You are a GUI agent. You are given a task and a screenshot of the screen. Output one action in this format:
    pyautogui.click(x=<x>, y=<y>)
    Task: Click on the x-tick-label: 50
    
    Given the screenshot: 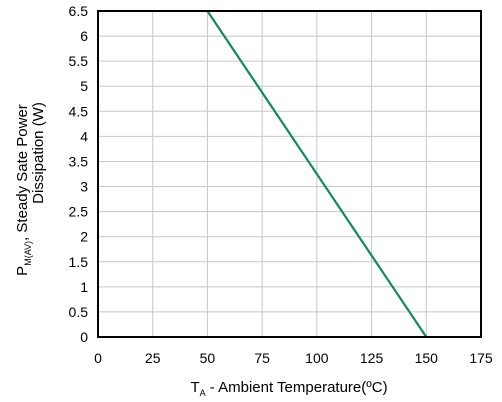 What is the action you would take?
    pyautogui.click(x=208, y=358)
    